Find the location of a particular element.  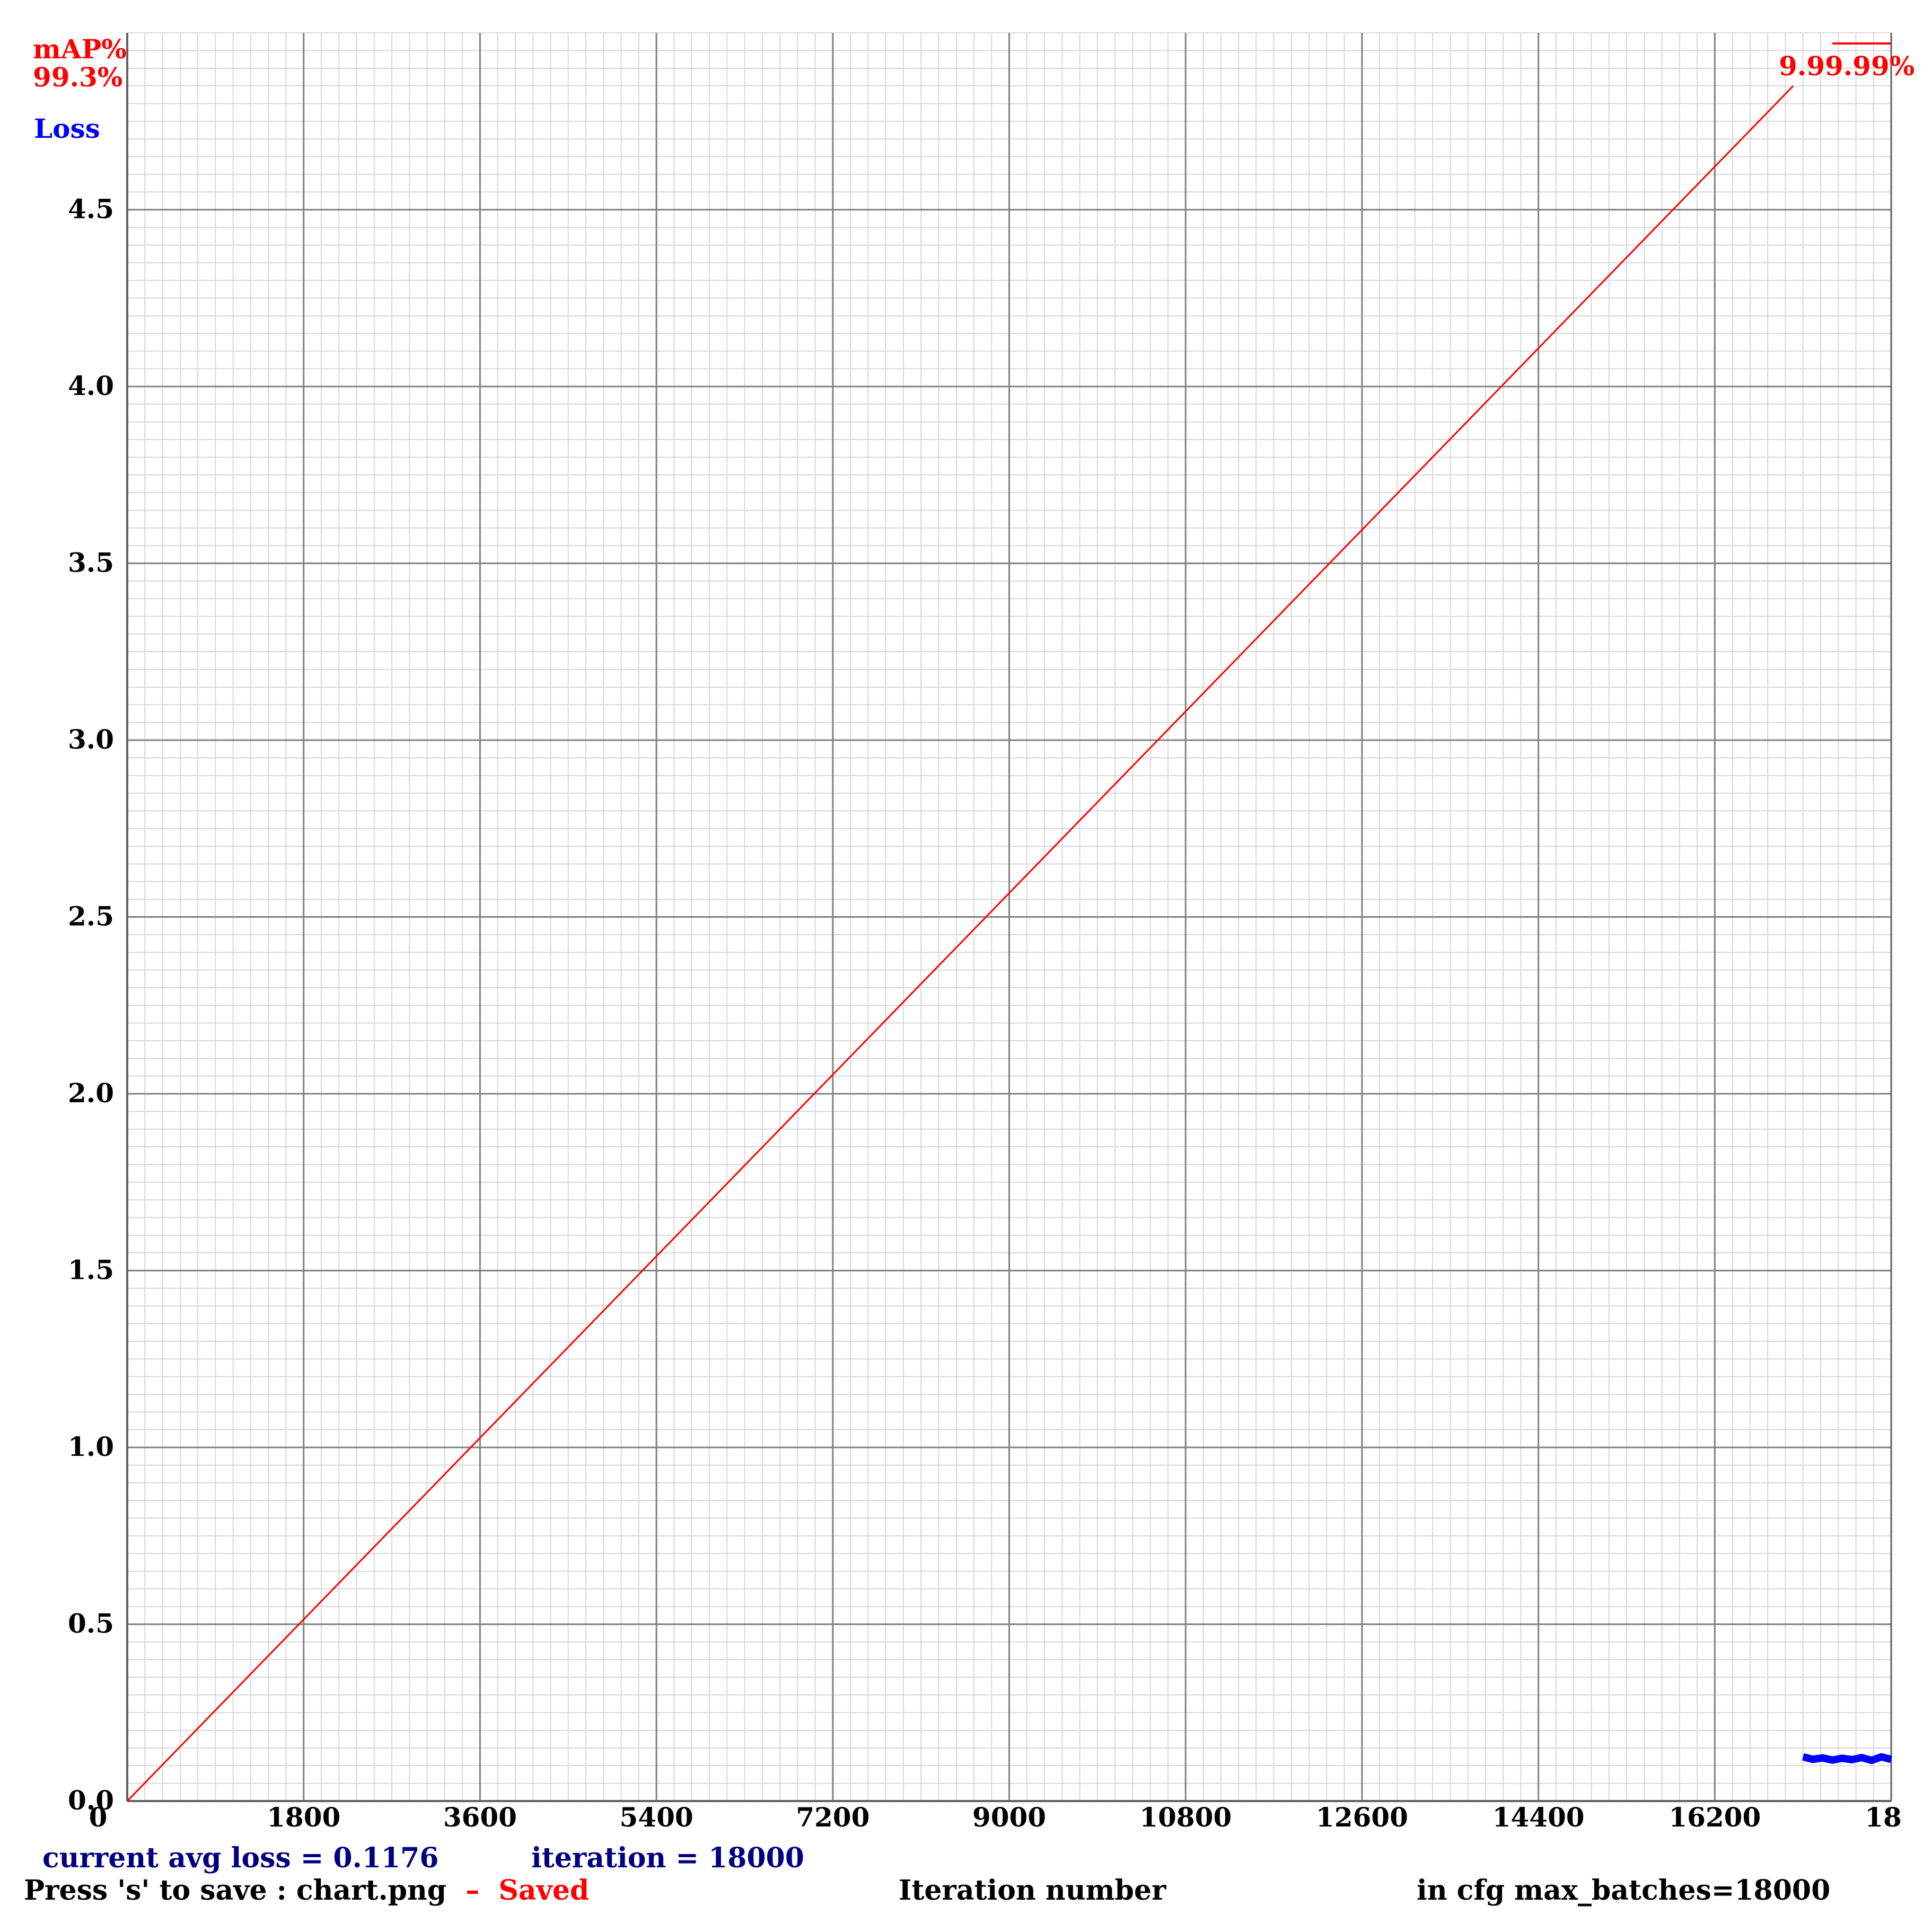

x-axis-label: Iteration number is located at coordinates (1032, 1890).